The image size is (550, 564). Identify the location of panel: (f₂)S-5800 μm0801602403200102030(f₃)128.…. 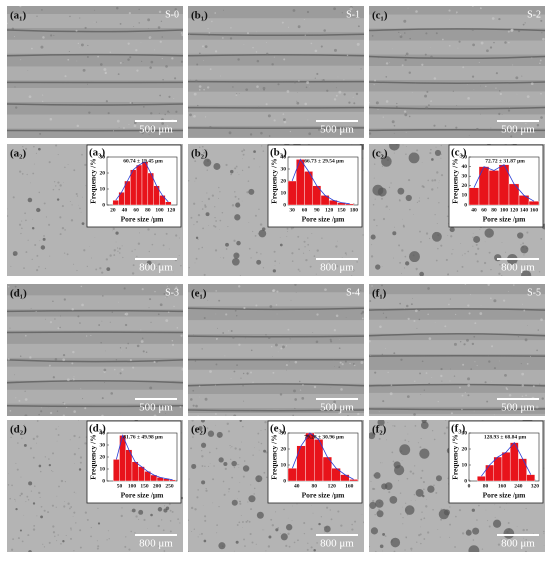
(457, 486).